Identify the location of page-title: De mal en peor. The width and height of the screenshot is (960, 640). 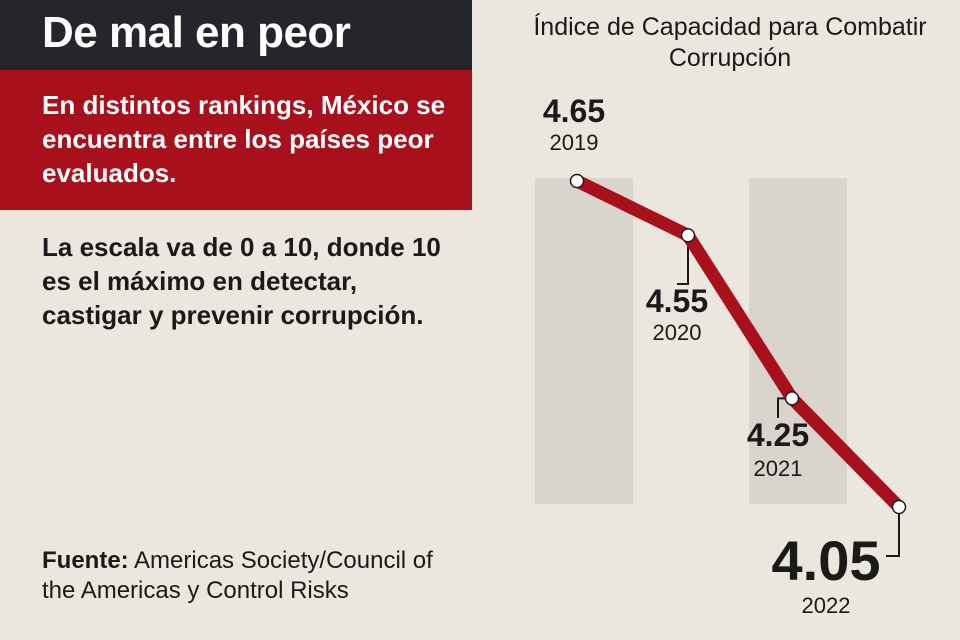
(196, 32).